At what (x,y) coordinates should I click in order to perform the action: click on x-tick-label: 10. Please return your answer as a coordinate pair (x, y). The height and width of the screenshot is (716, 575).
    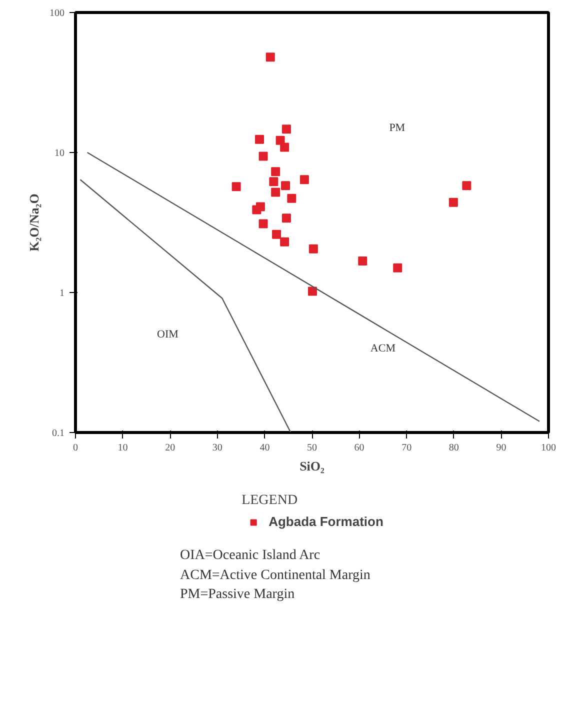
    Looking at the image, I should click on (123, 448).